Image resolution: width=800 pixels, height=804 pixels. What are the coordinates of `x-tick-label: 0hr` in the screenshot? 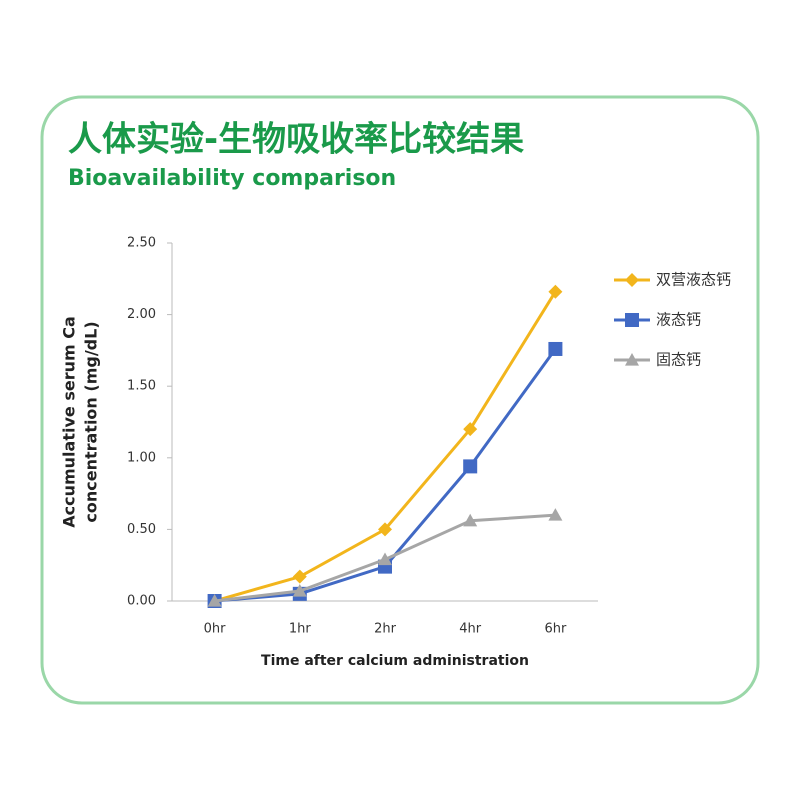 It's located at (215, 629).